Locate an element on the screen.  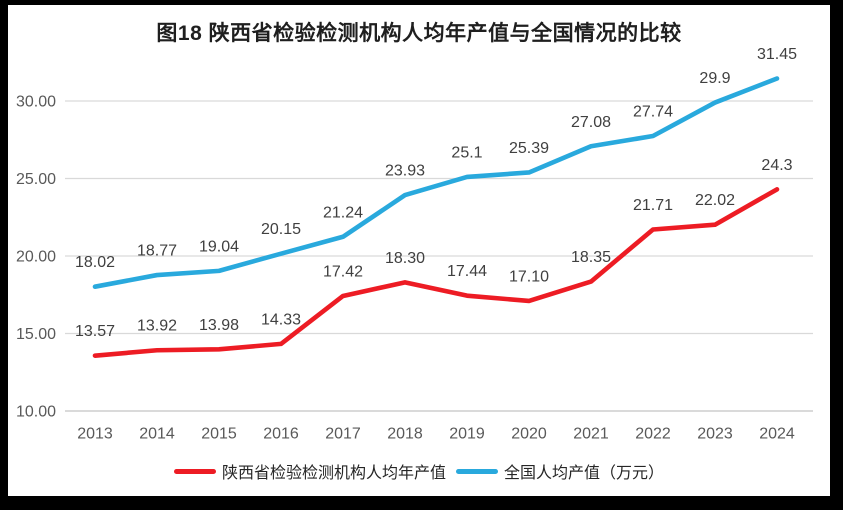
x-tick-label: 2023 is located at coordinates (715, 434).